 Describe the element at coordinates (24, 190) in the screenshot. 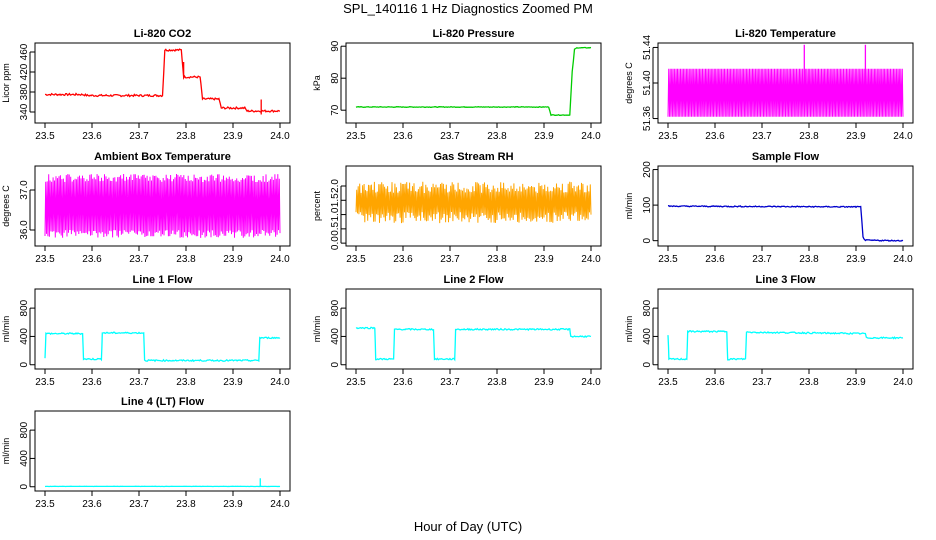

I see `y-tick-label: 37.0` at that location.